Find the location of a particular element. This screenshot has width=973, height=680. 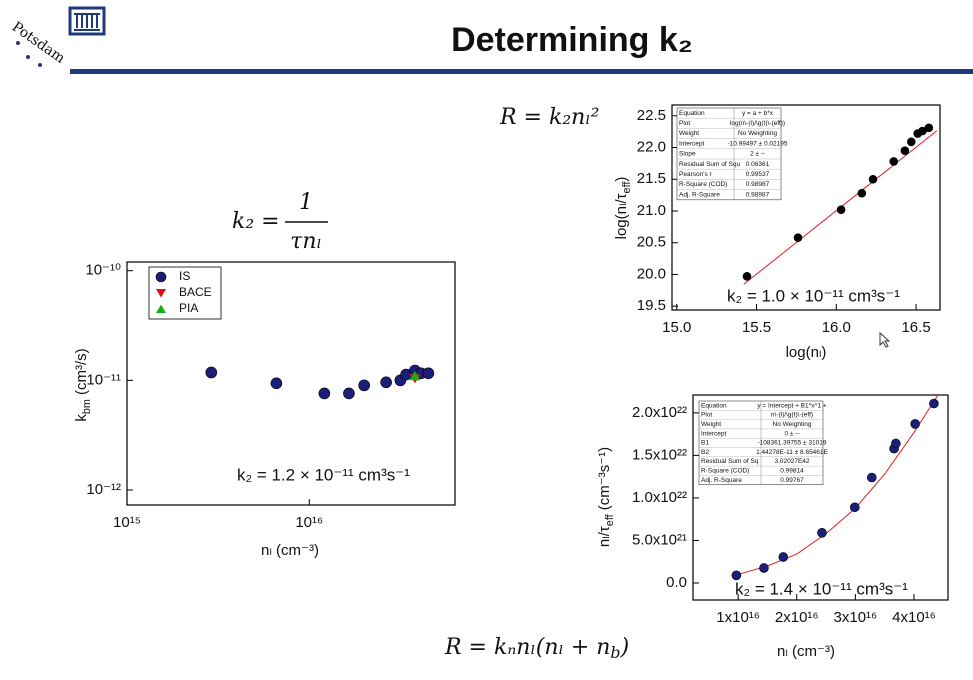

stats-value: 0.99814 is located at coordinates (792, 470).